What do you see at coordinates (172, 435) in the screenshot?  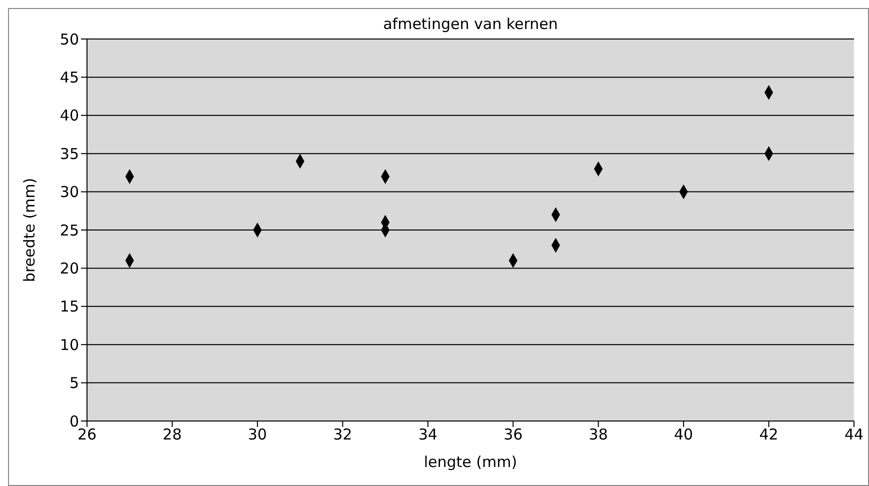 I see `x-tick-label: 28` at bounding box center [172, 435].